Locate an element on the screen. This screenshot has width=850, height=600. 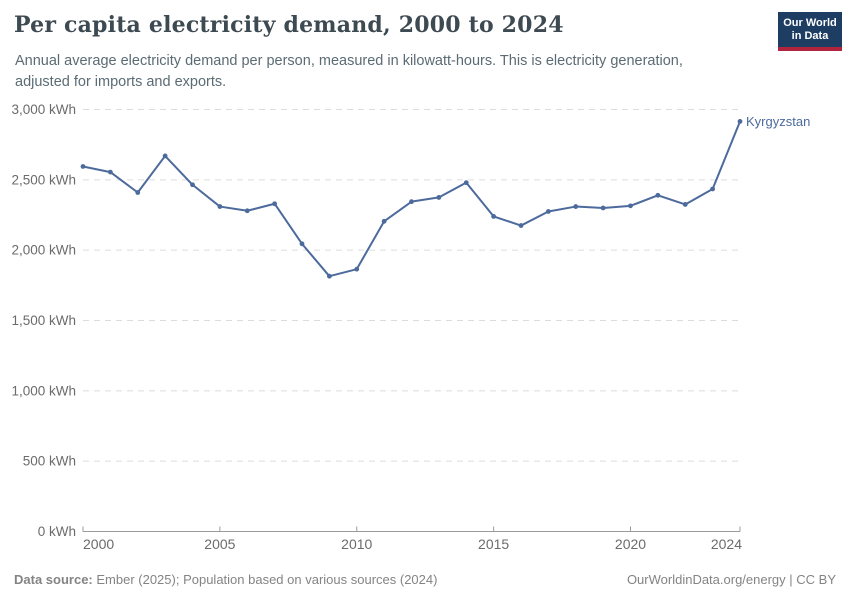
data-source-label: Data source: is located at coordinates (53, 579).